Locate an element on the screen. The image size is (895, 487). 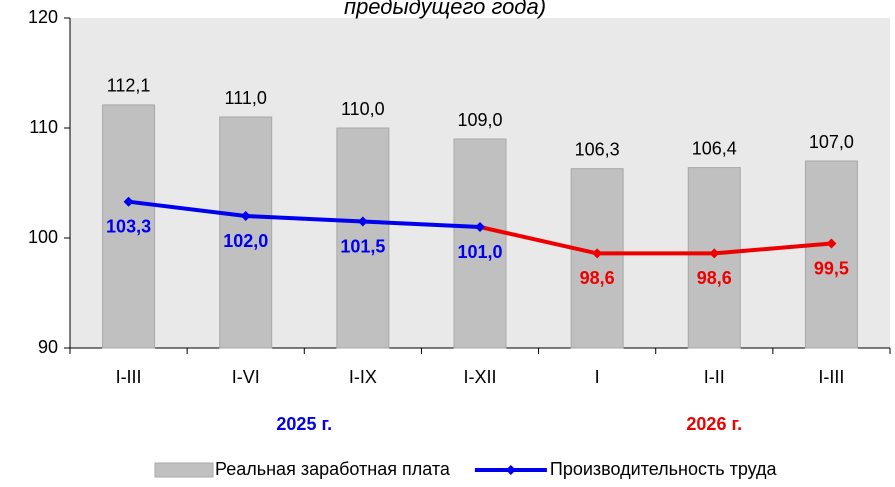
bar-value-label: 107,0 is located at coordinates (831, 142).